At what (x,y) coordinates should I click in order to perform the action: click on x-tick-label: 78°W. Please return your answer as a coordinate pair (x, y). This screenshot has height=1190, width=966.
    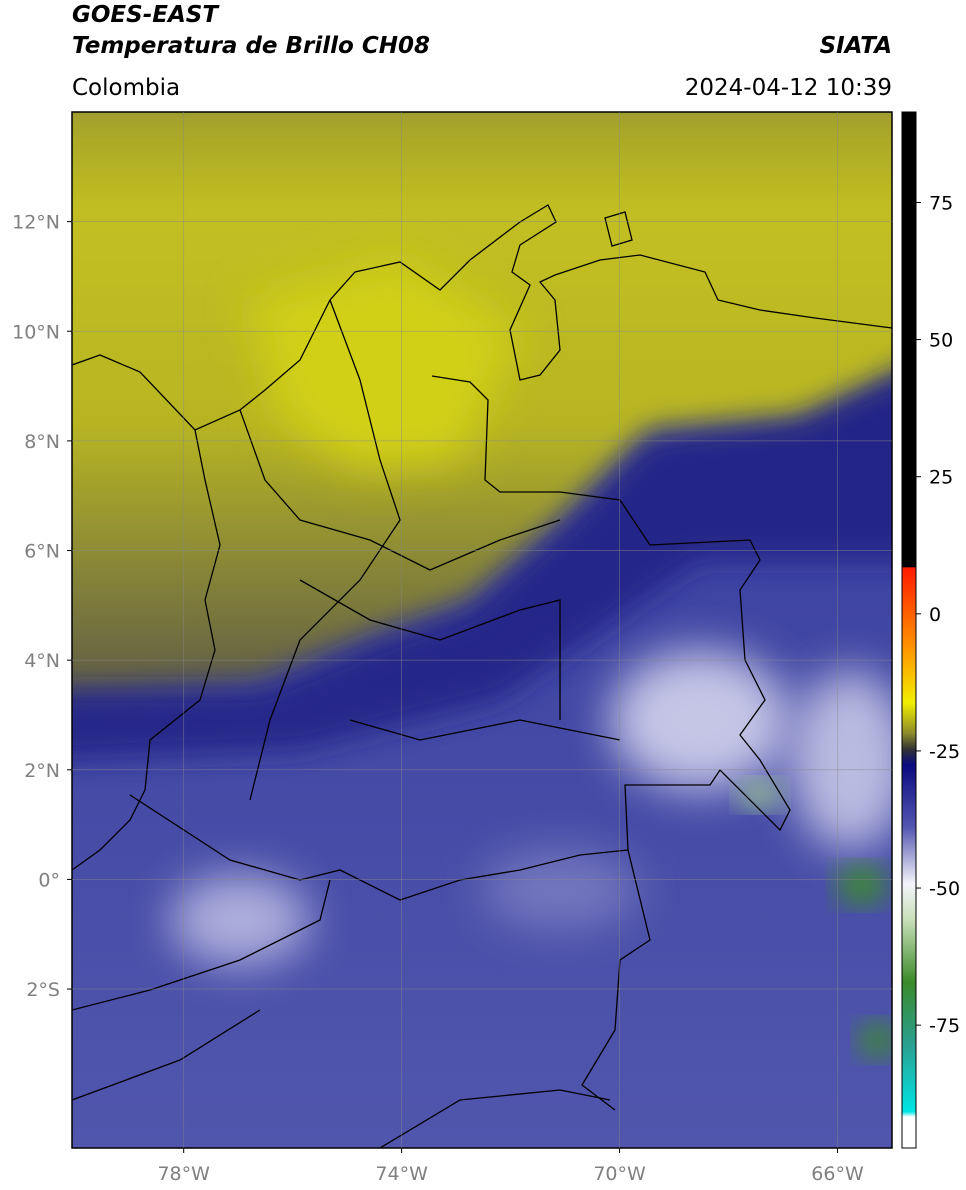
    Looking at the image, I should click on (183, 1174).